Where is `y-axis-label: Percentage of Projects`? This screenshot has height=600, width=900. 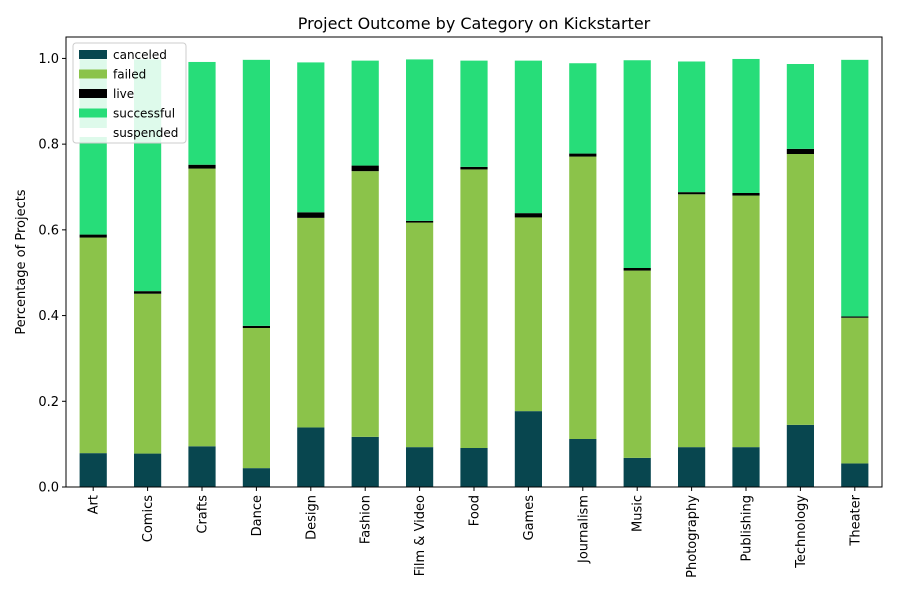 y-axis-label: Percentage of Projects is located at coordinates (21, 261).